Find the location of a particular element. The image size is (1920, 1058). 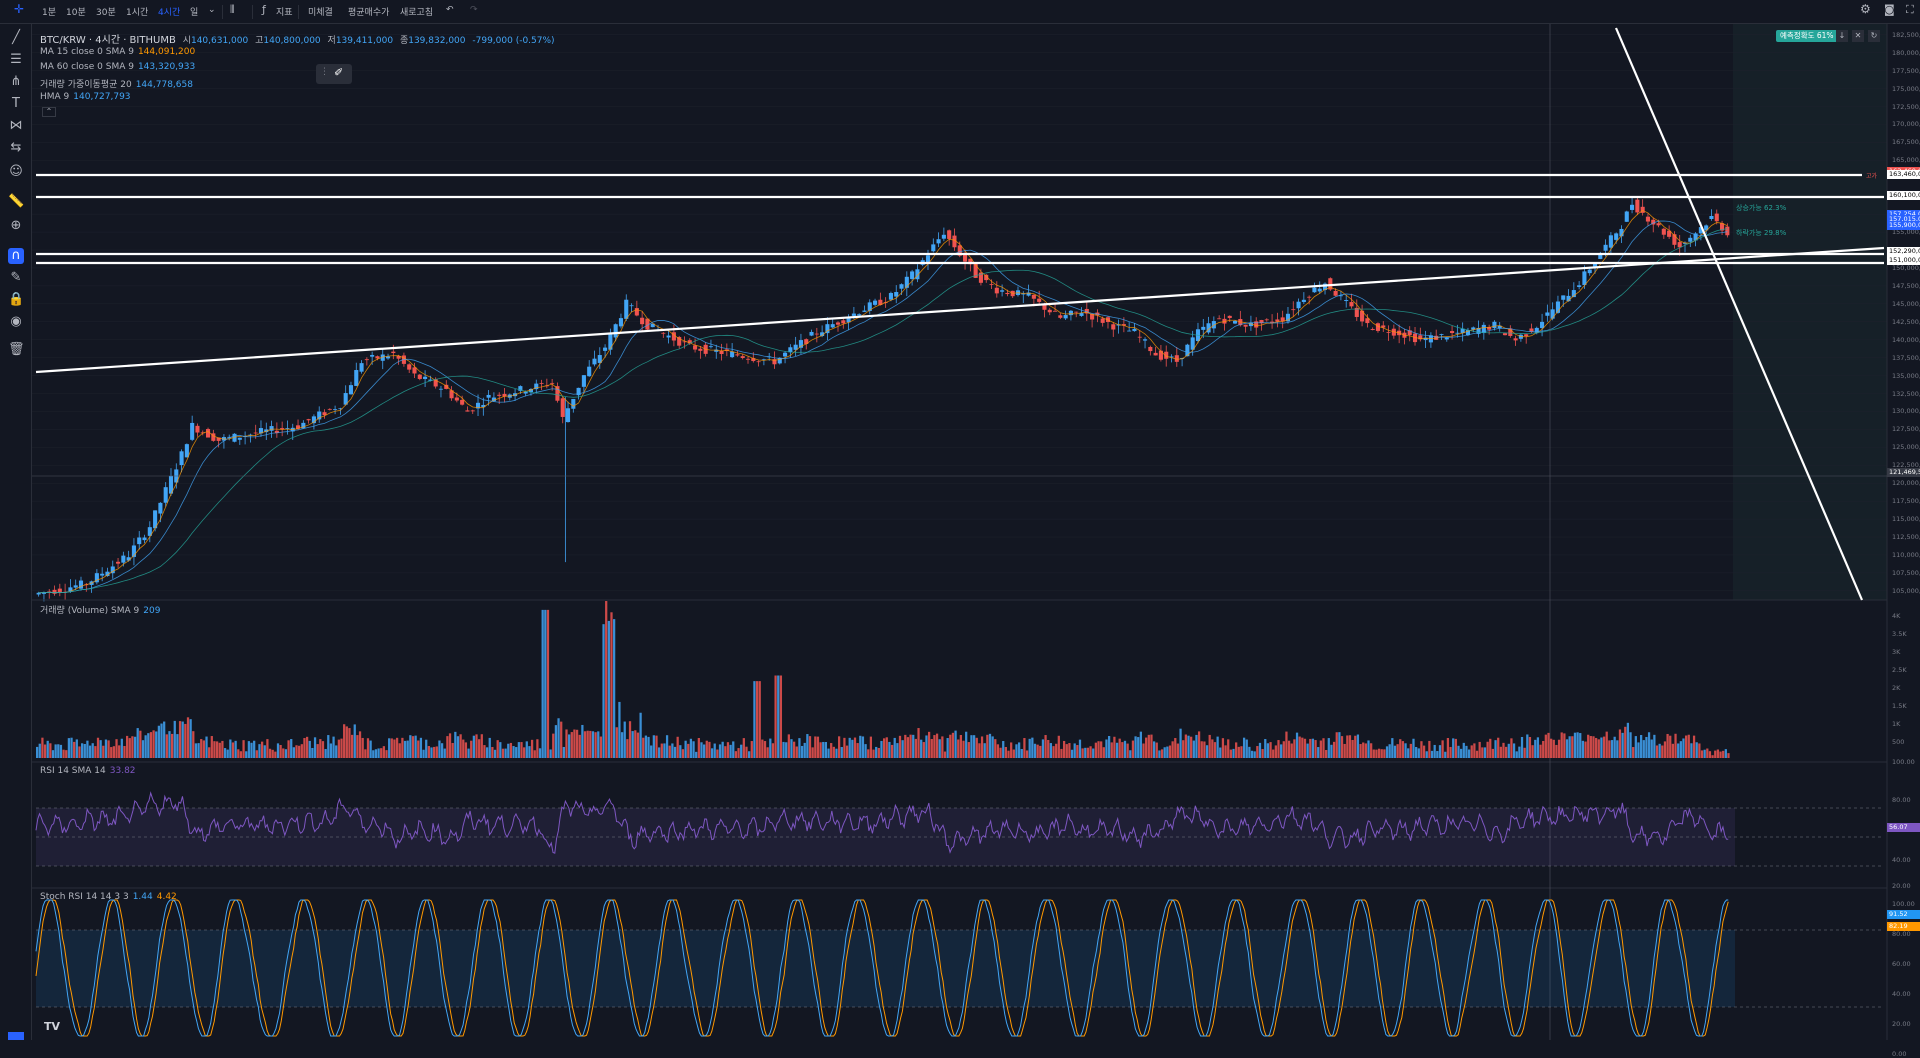

zoom-icon: ⊕ is located at coordinates (16, 225).